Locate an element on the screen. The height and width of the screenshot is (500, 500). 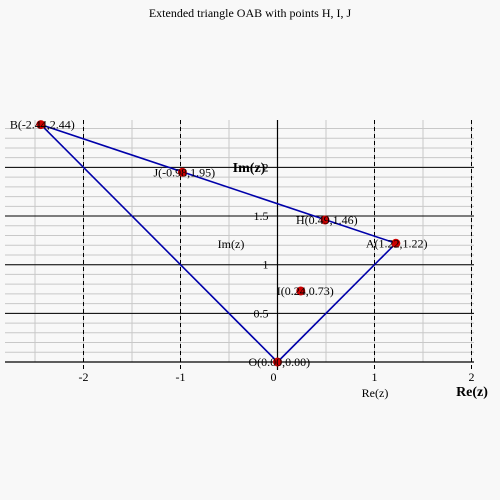
point-label-i: I(0.24,0.73) is located at coordinates (305, 291).